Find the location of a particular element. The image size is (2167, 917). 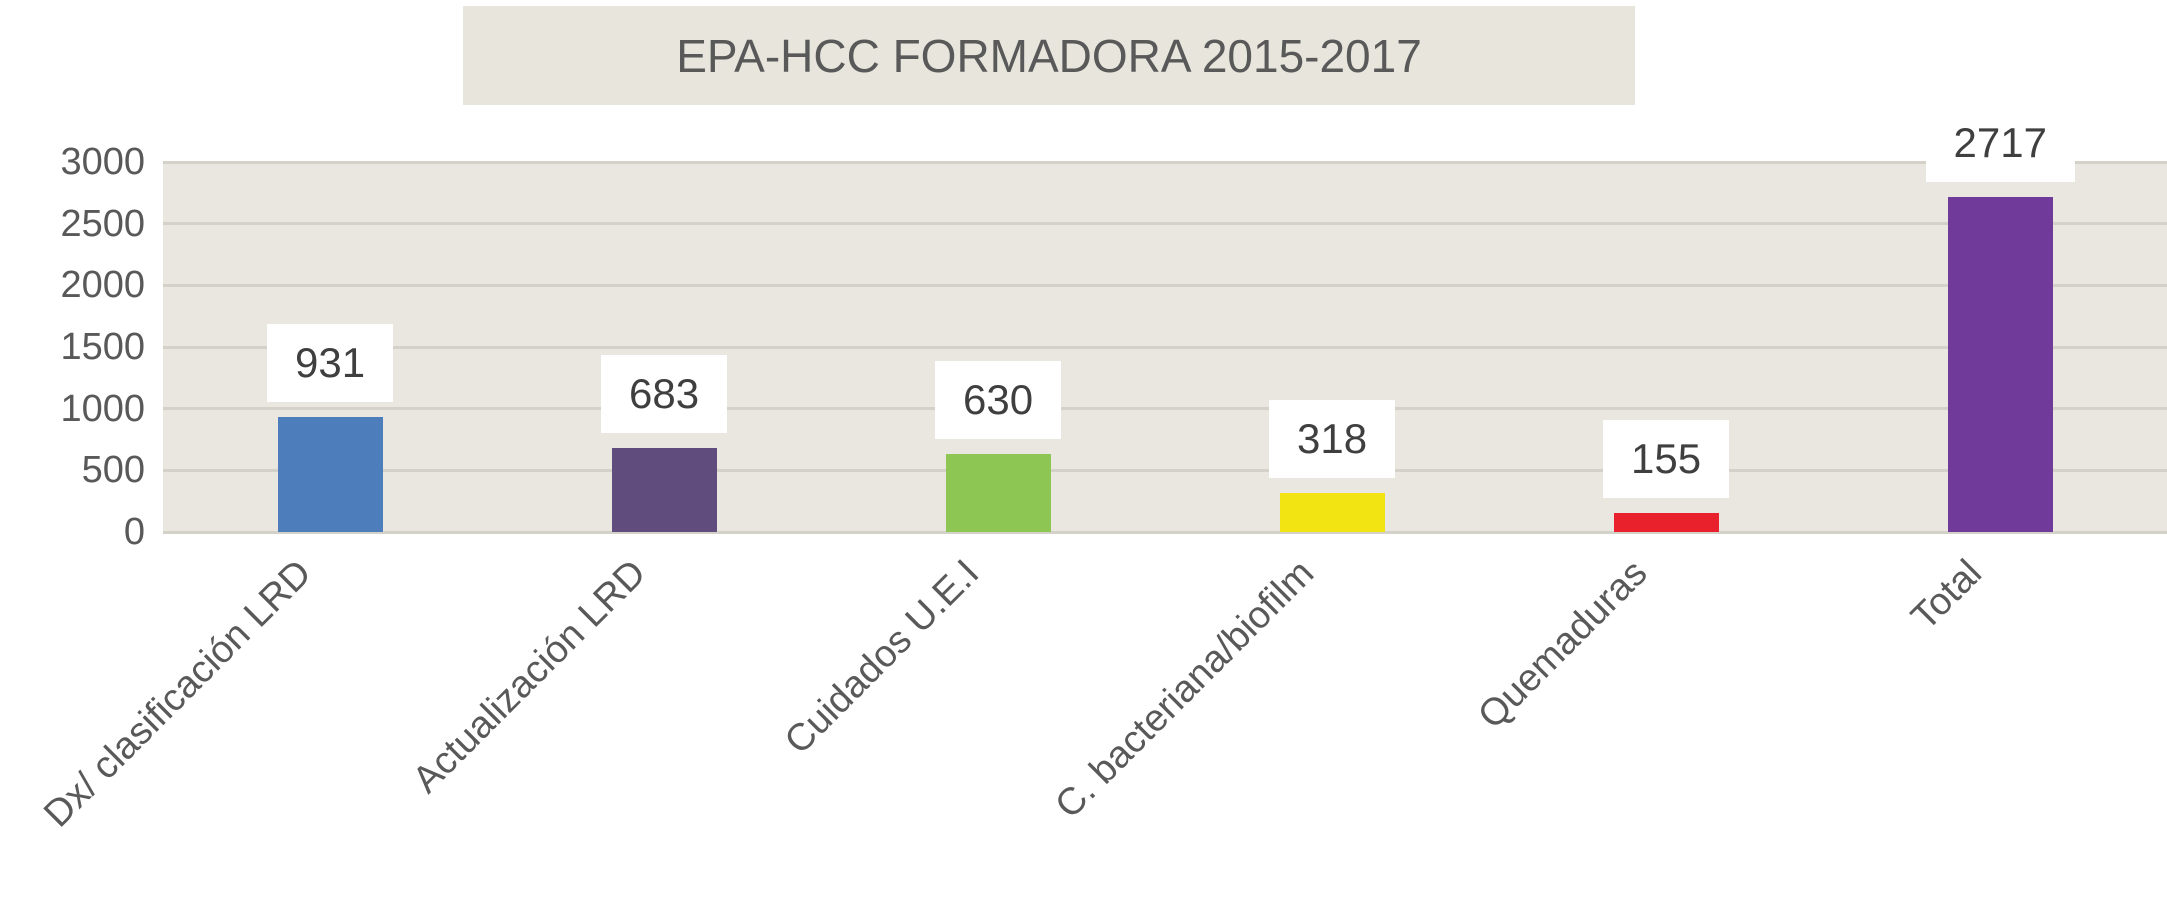

y-tick-label: 1500 is located at coordinates (102, 347).